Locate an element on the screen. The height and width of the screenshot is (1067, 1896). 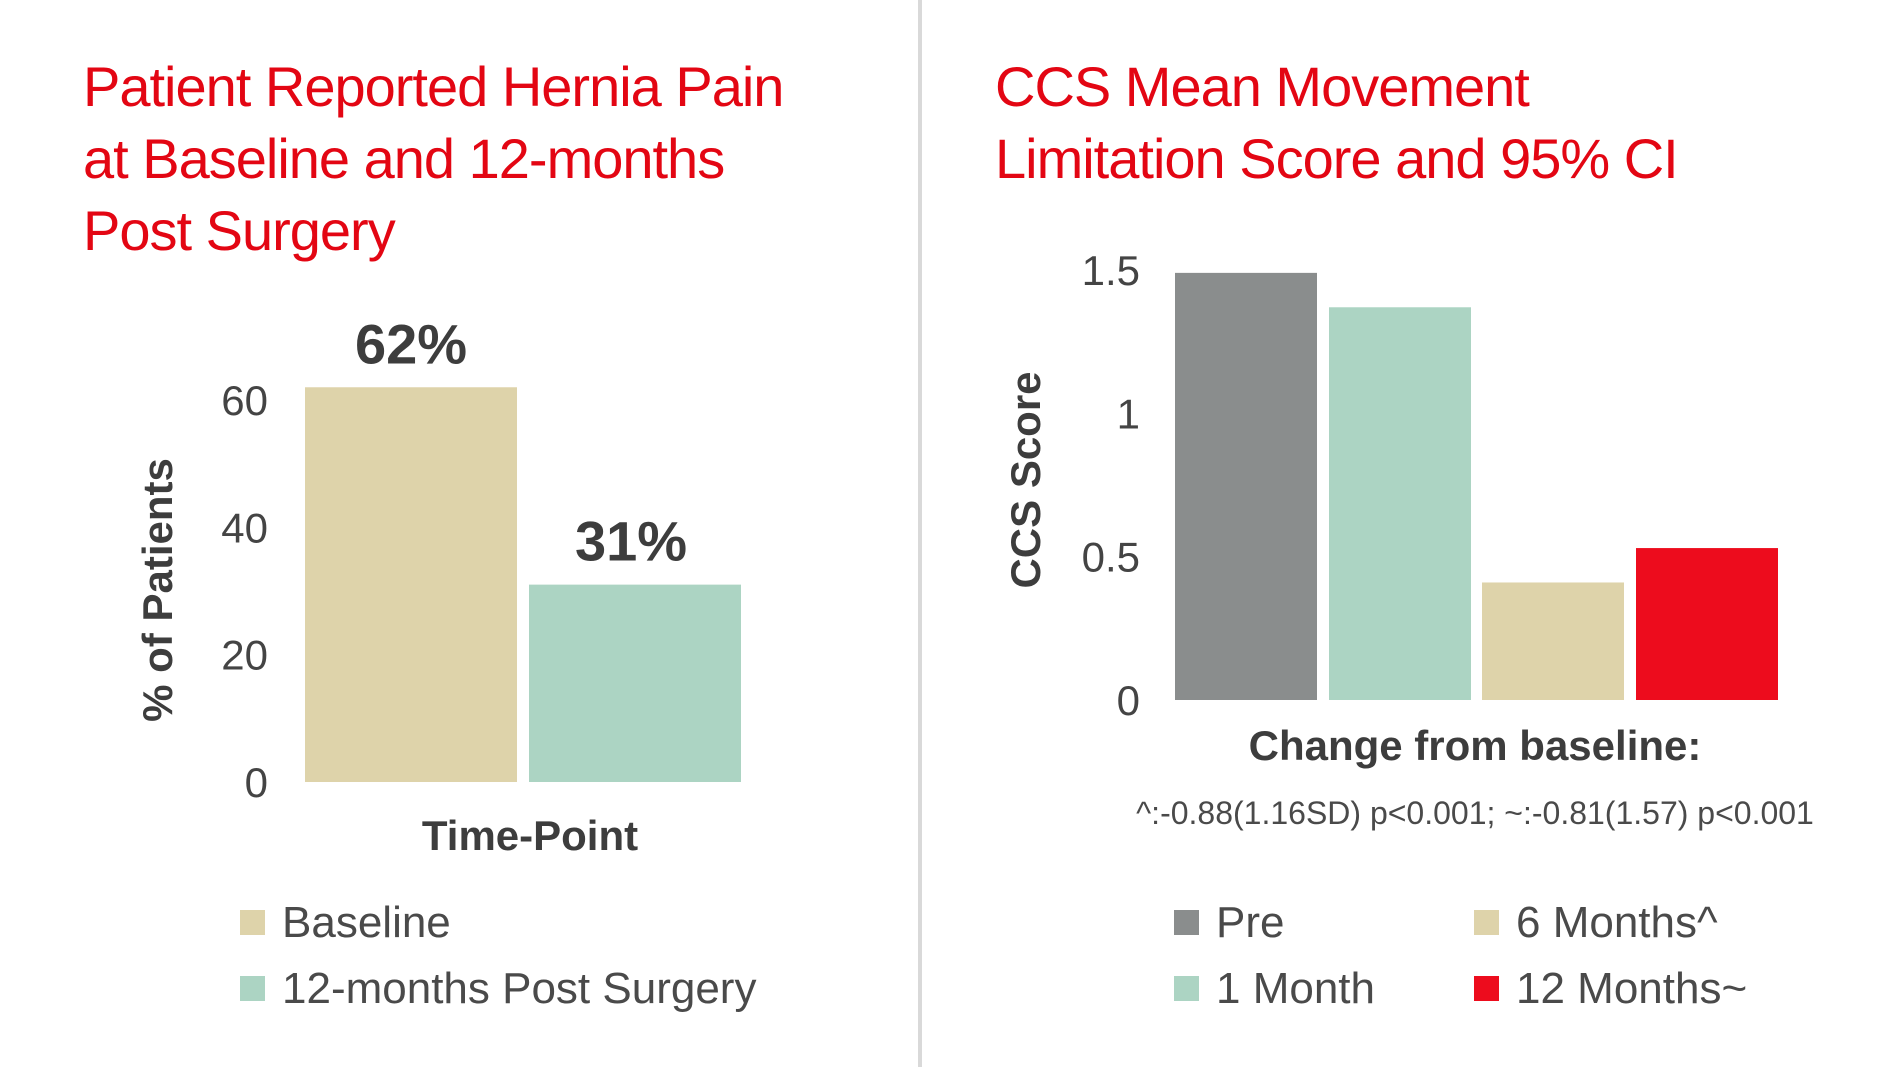
right-y-tick-0.5: 0.5 is located at coordinates (1111, 557).